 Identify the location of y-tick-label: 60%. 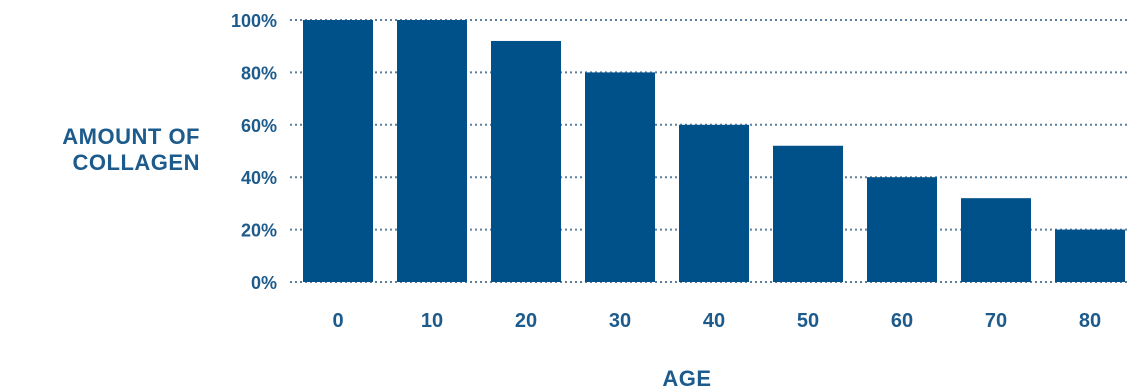
(259, 126).